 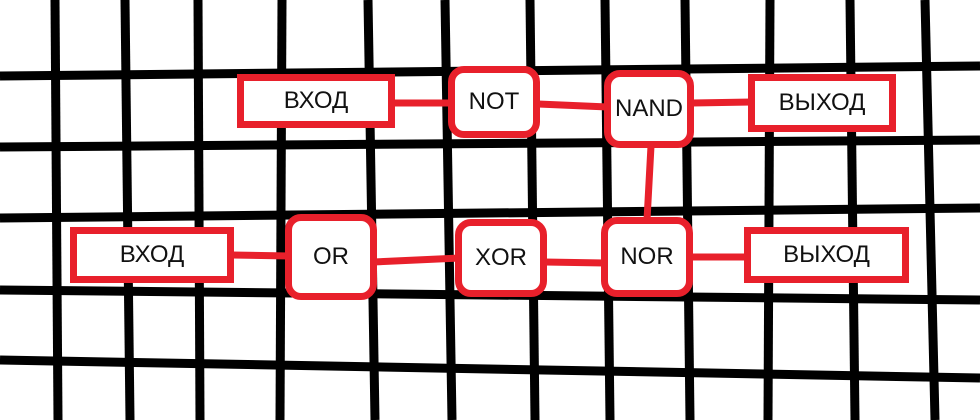 I want to click on xor-gate: XOR, so click(x=501, y=258).